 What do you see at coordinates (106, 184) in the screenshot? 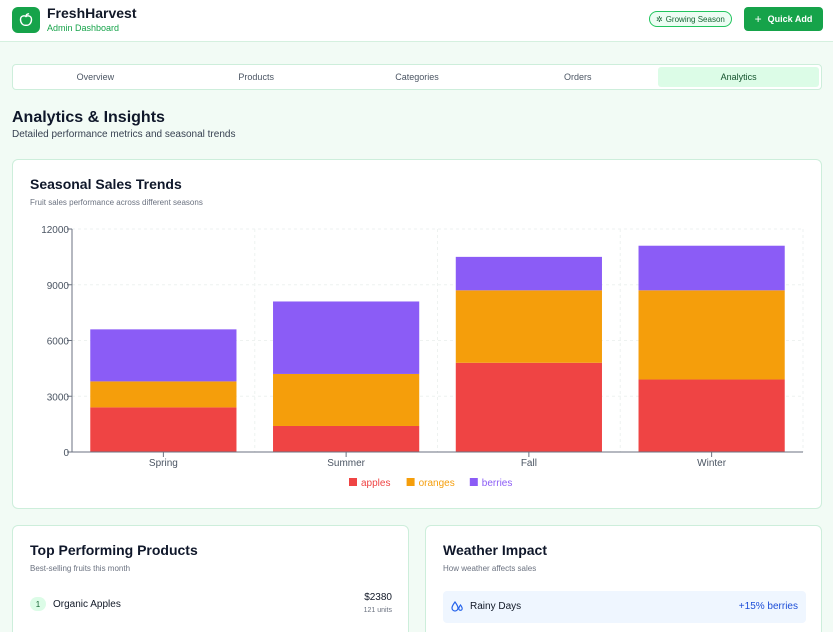
I see `card-title: Seasonal Sales Trends` at bounding box center [106, 184].